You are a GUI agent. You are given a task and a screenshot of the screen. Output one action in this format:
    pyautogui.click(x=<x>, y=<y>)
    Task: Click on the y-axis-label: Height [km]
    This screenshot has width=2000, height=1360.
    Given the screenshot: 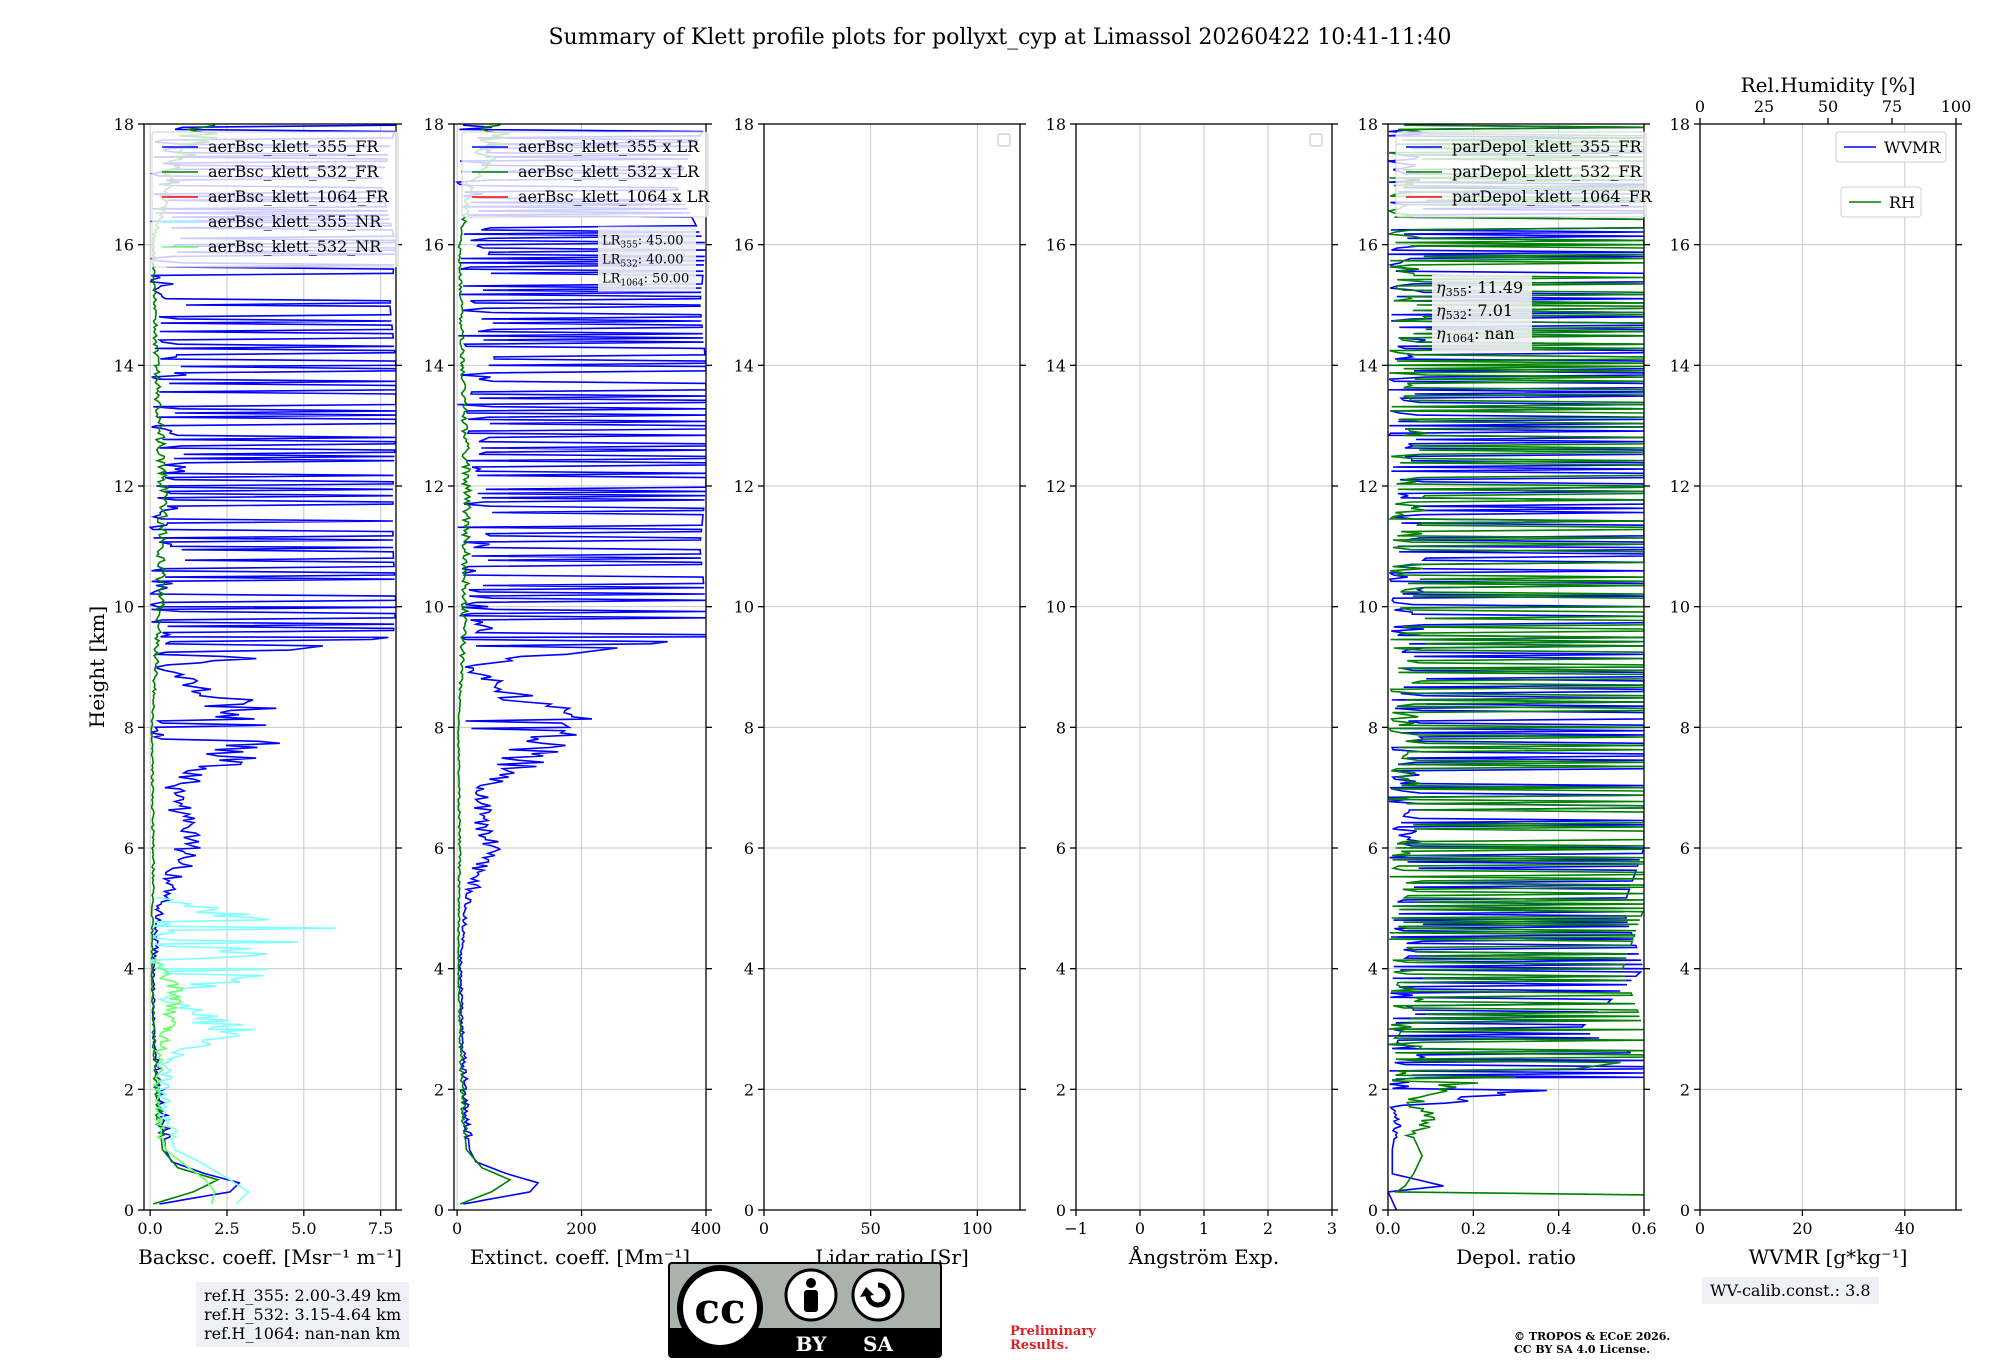 What is the action you would take?
    pyautogui.click(x=97, y=667)
    